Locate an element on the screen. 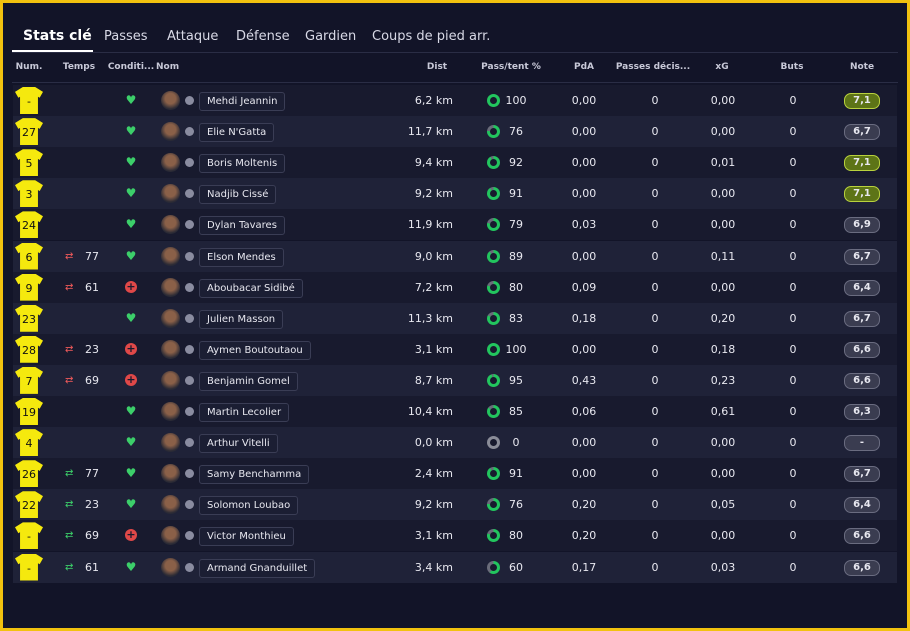 The image size is (910, 631). xg: 0,03 is located at coordinates (723, 567).